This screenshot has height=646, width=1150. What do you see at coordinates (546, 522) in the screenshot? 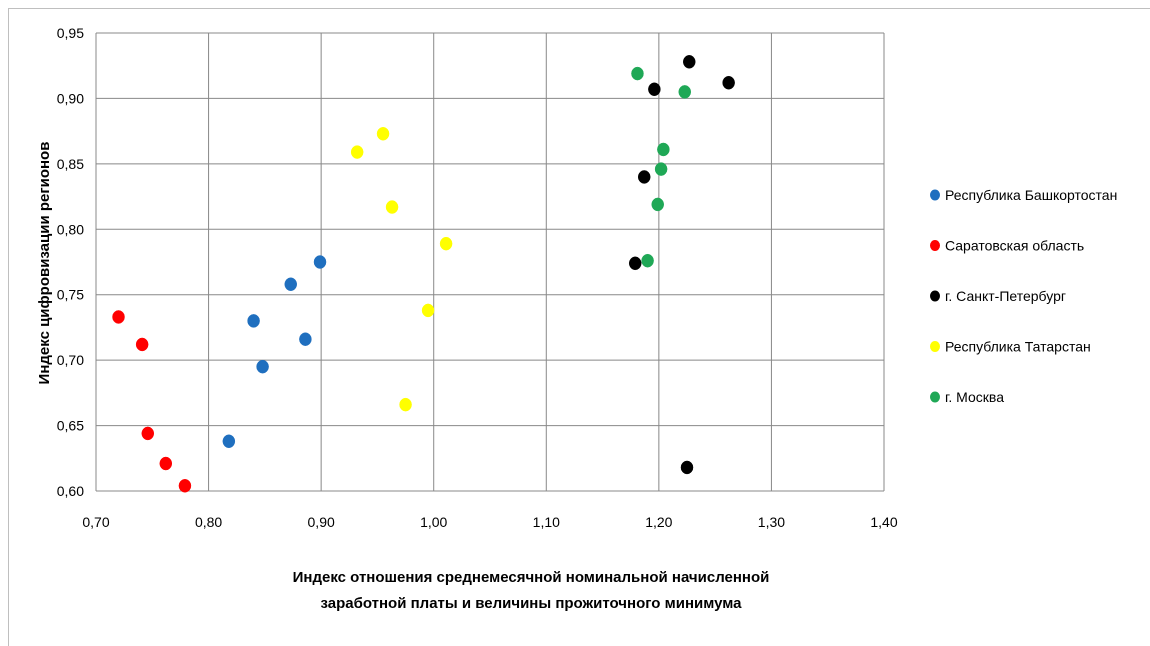
I see `x-tick-label: 1,10` at bounding box center [546, 522].